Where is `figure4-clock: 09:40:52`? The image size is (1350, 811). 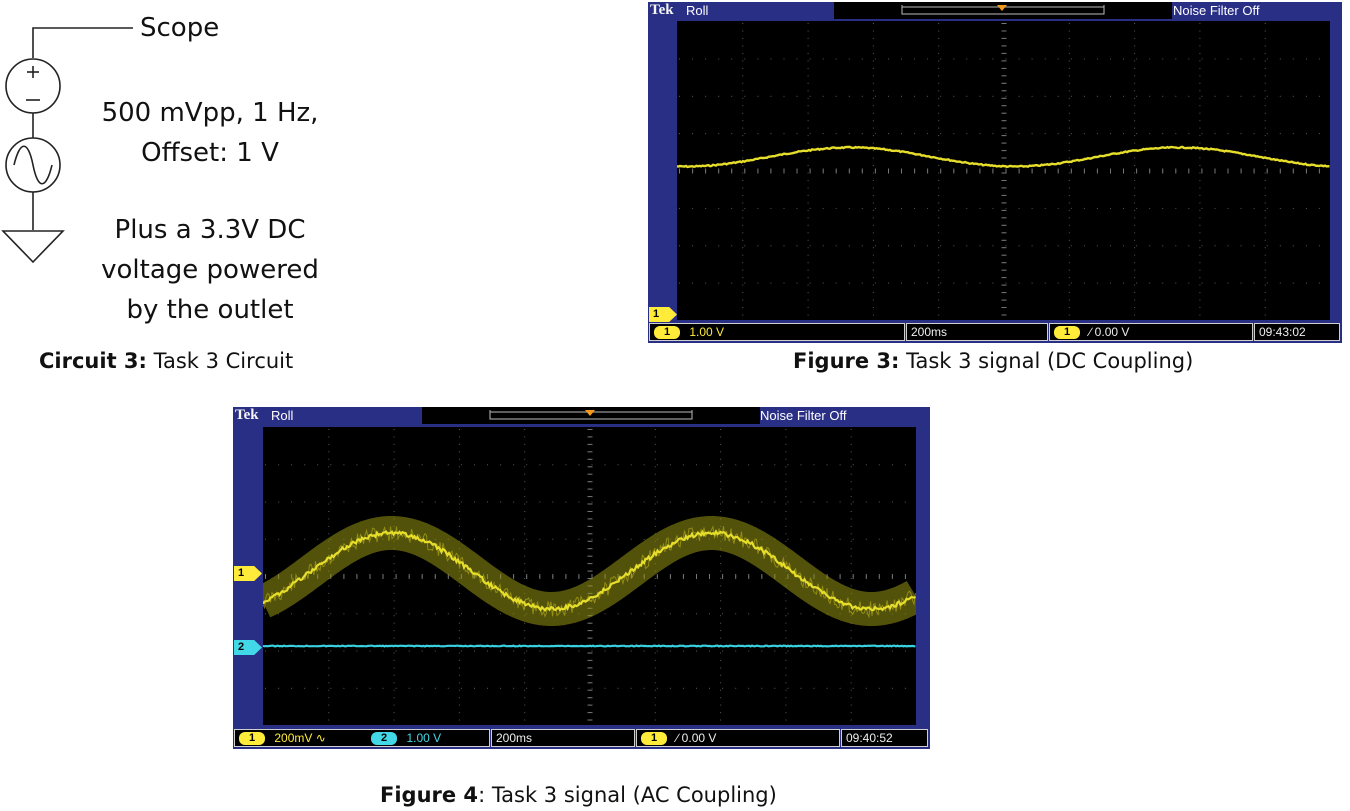
figure4-clock: 09:40:52 is located at coordinates (869, 738).